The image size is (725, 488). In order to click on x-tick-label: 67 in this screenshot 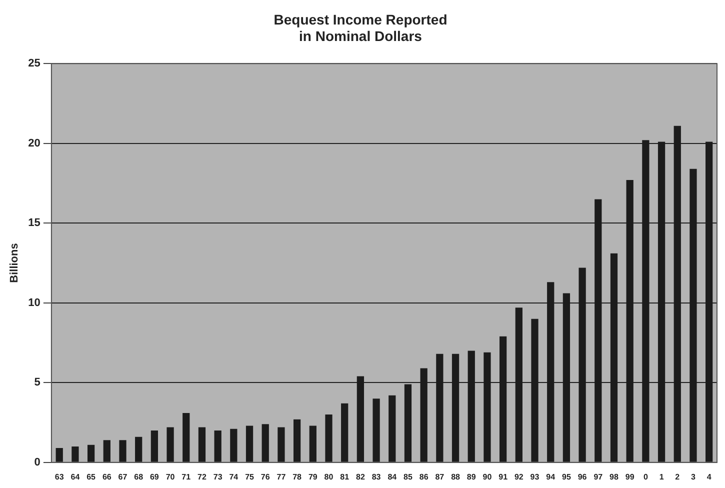, I will do `click(123, 477)`.